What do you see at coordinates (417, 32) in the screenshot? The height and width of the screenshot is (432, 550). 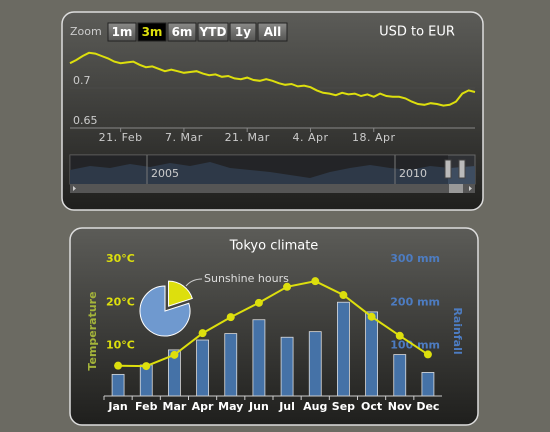 I see `chart-title: USD to EUR` at bounding box center [417, 32].